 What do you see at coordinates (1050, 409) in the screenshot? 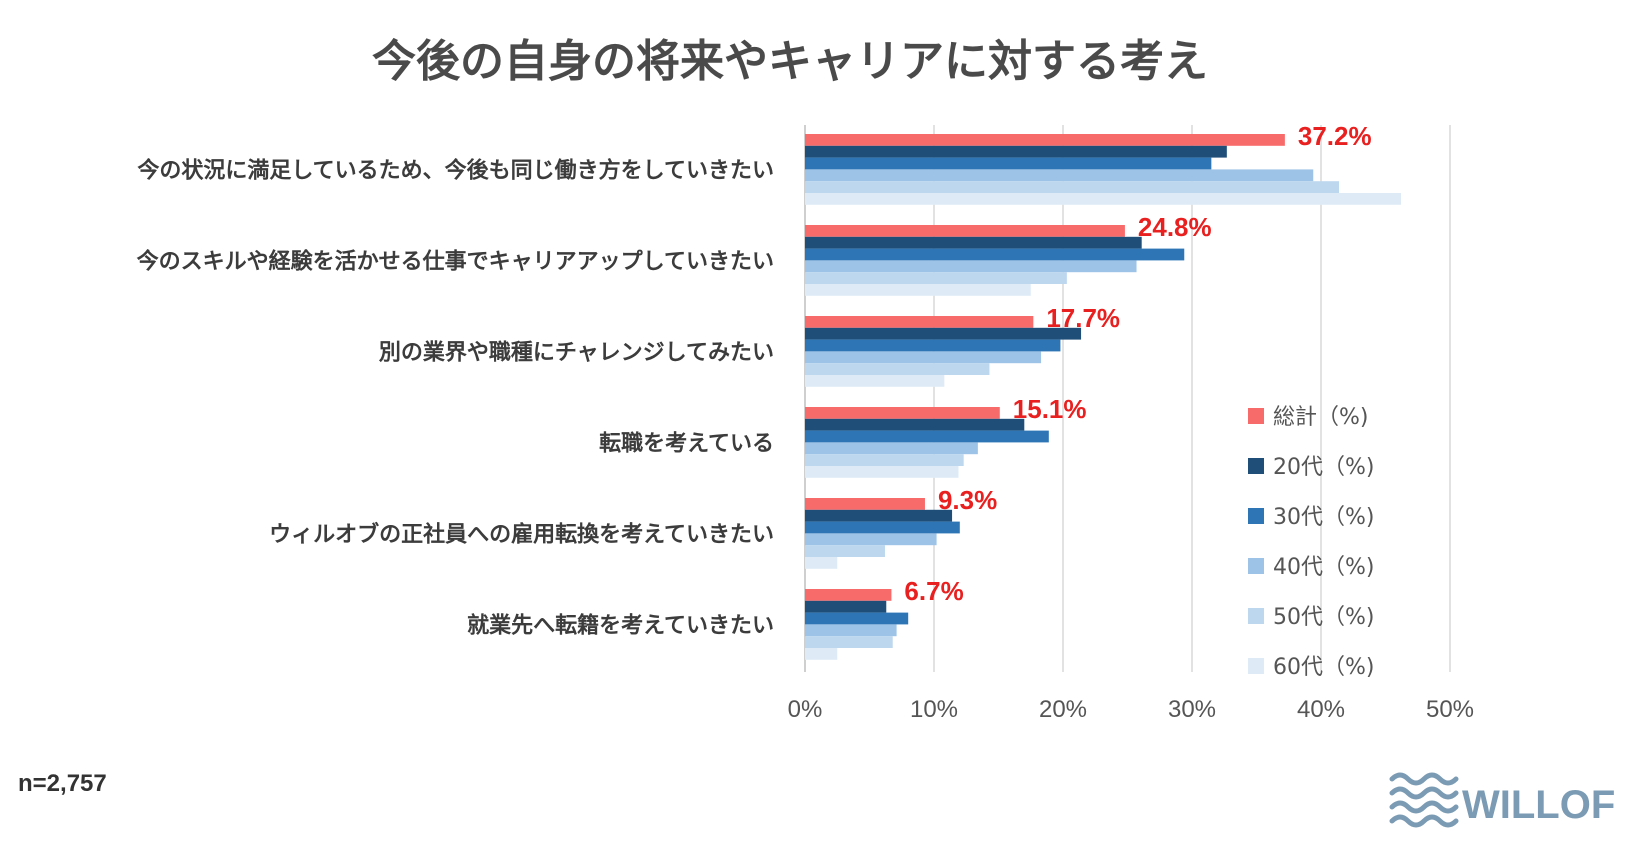
I see `data-label: 15.1%` at bounding box center [1050, 409].